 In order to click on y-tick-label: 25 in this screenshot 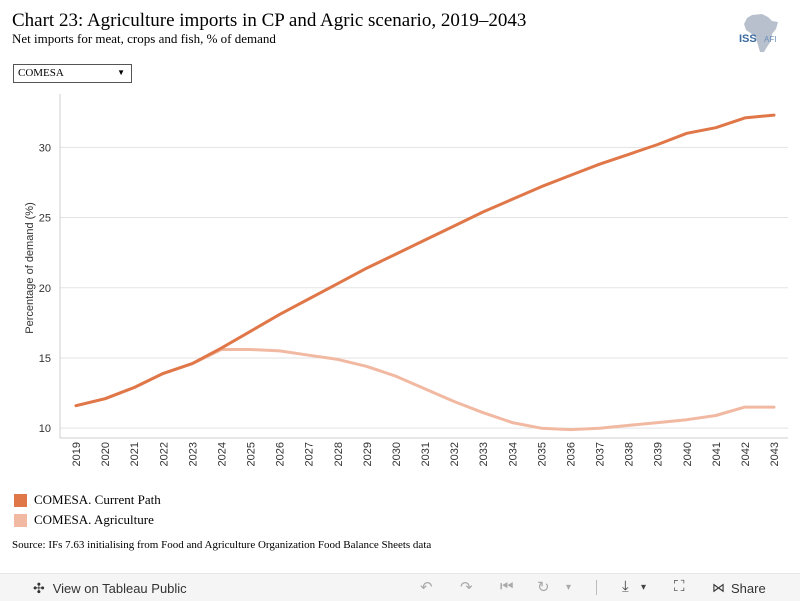, I will do `click(45, 219)`.